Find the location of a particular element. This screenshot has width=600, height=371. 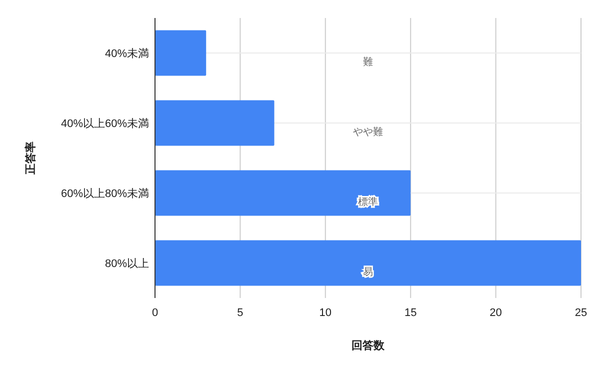

y-axis-title: 正答率 is located at coordinates (30, 159).